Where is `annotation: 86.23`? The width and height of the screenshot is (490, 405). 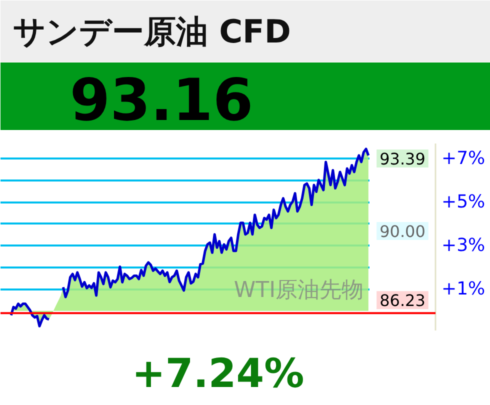 annotation: 86.23 is located at coordinates (403, 300).